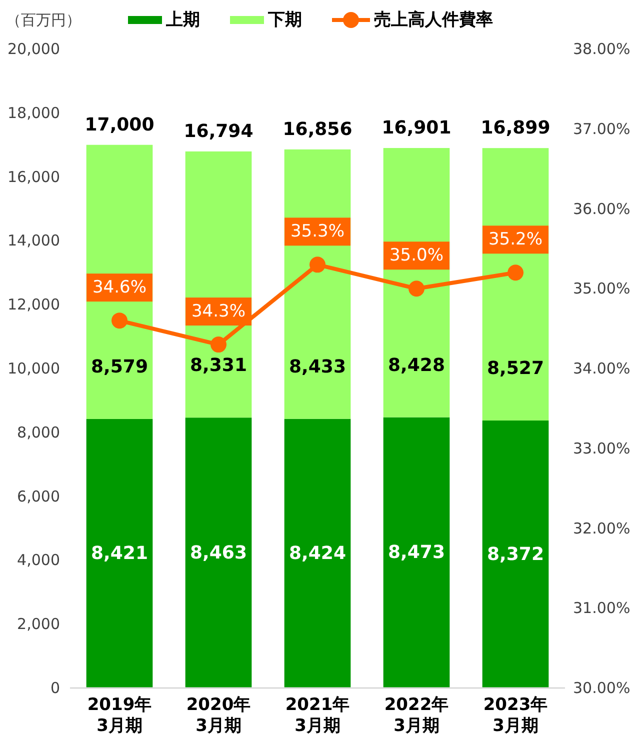  Describe the element at coordinates (119, 288) in the screenshot. I see `data-label: 34.6%` at that location.